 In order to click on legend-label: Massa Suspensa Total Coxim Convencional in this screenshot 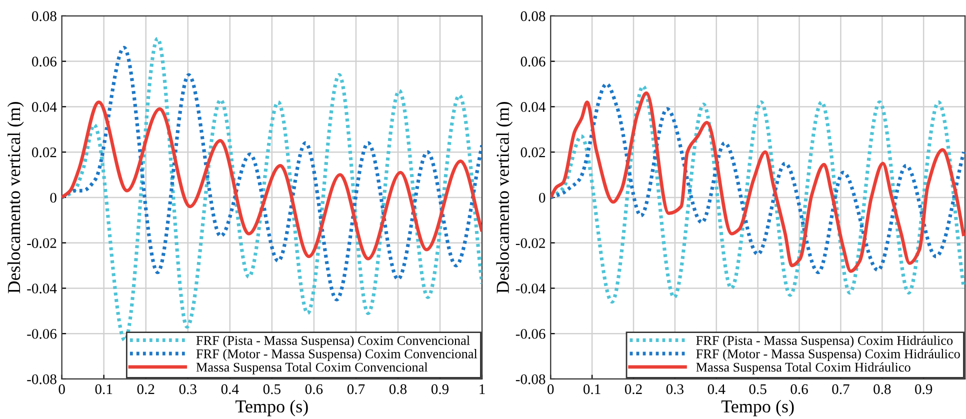, I will do `click(312, 368)`.